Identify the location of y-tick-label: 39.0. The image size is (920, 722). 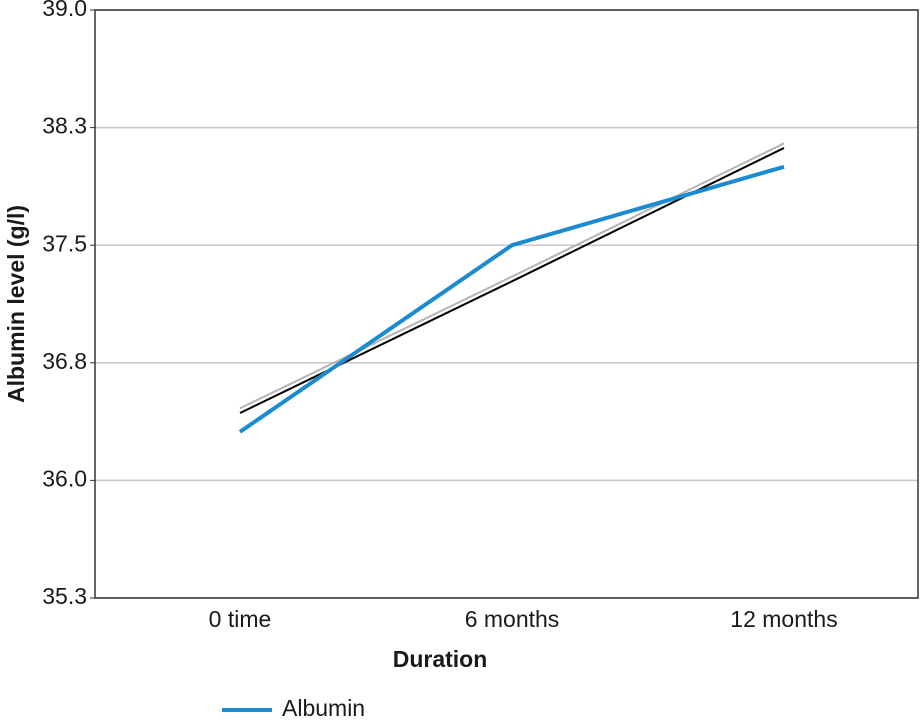
(64, 10).